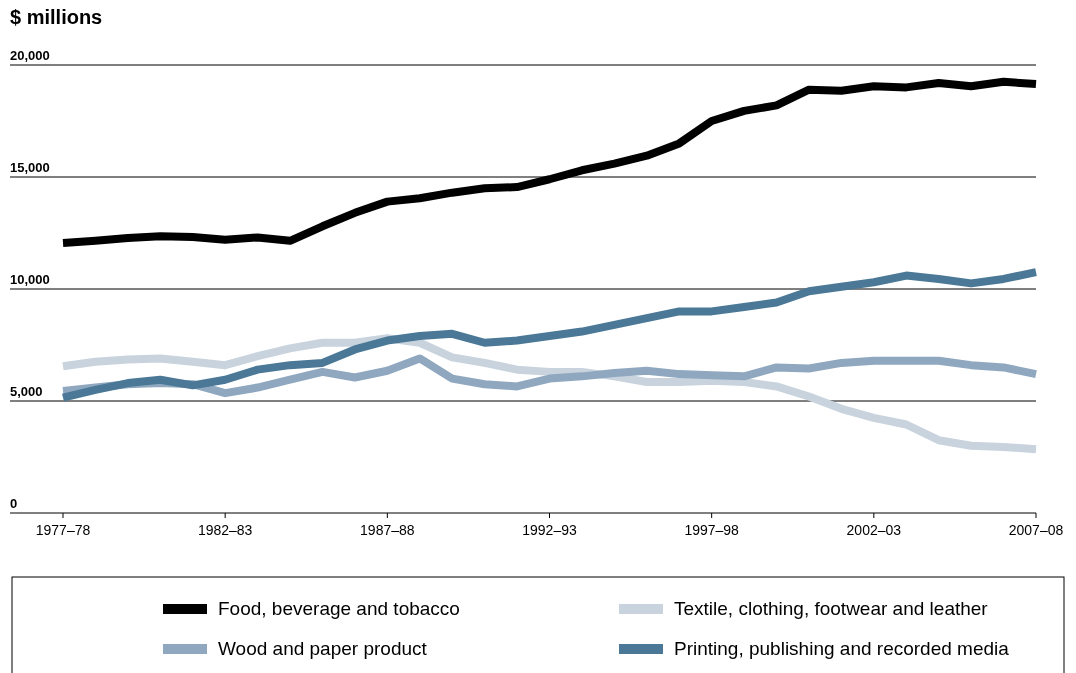 The image size is (1076, 673). I want to click on x-tick-label: 1987–88, so click(387, 530).